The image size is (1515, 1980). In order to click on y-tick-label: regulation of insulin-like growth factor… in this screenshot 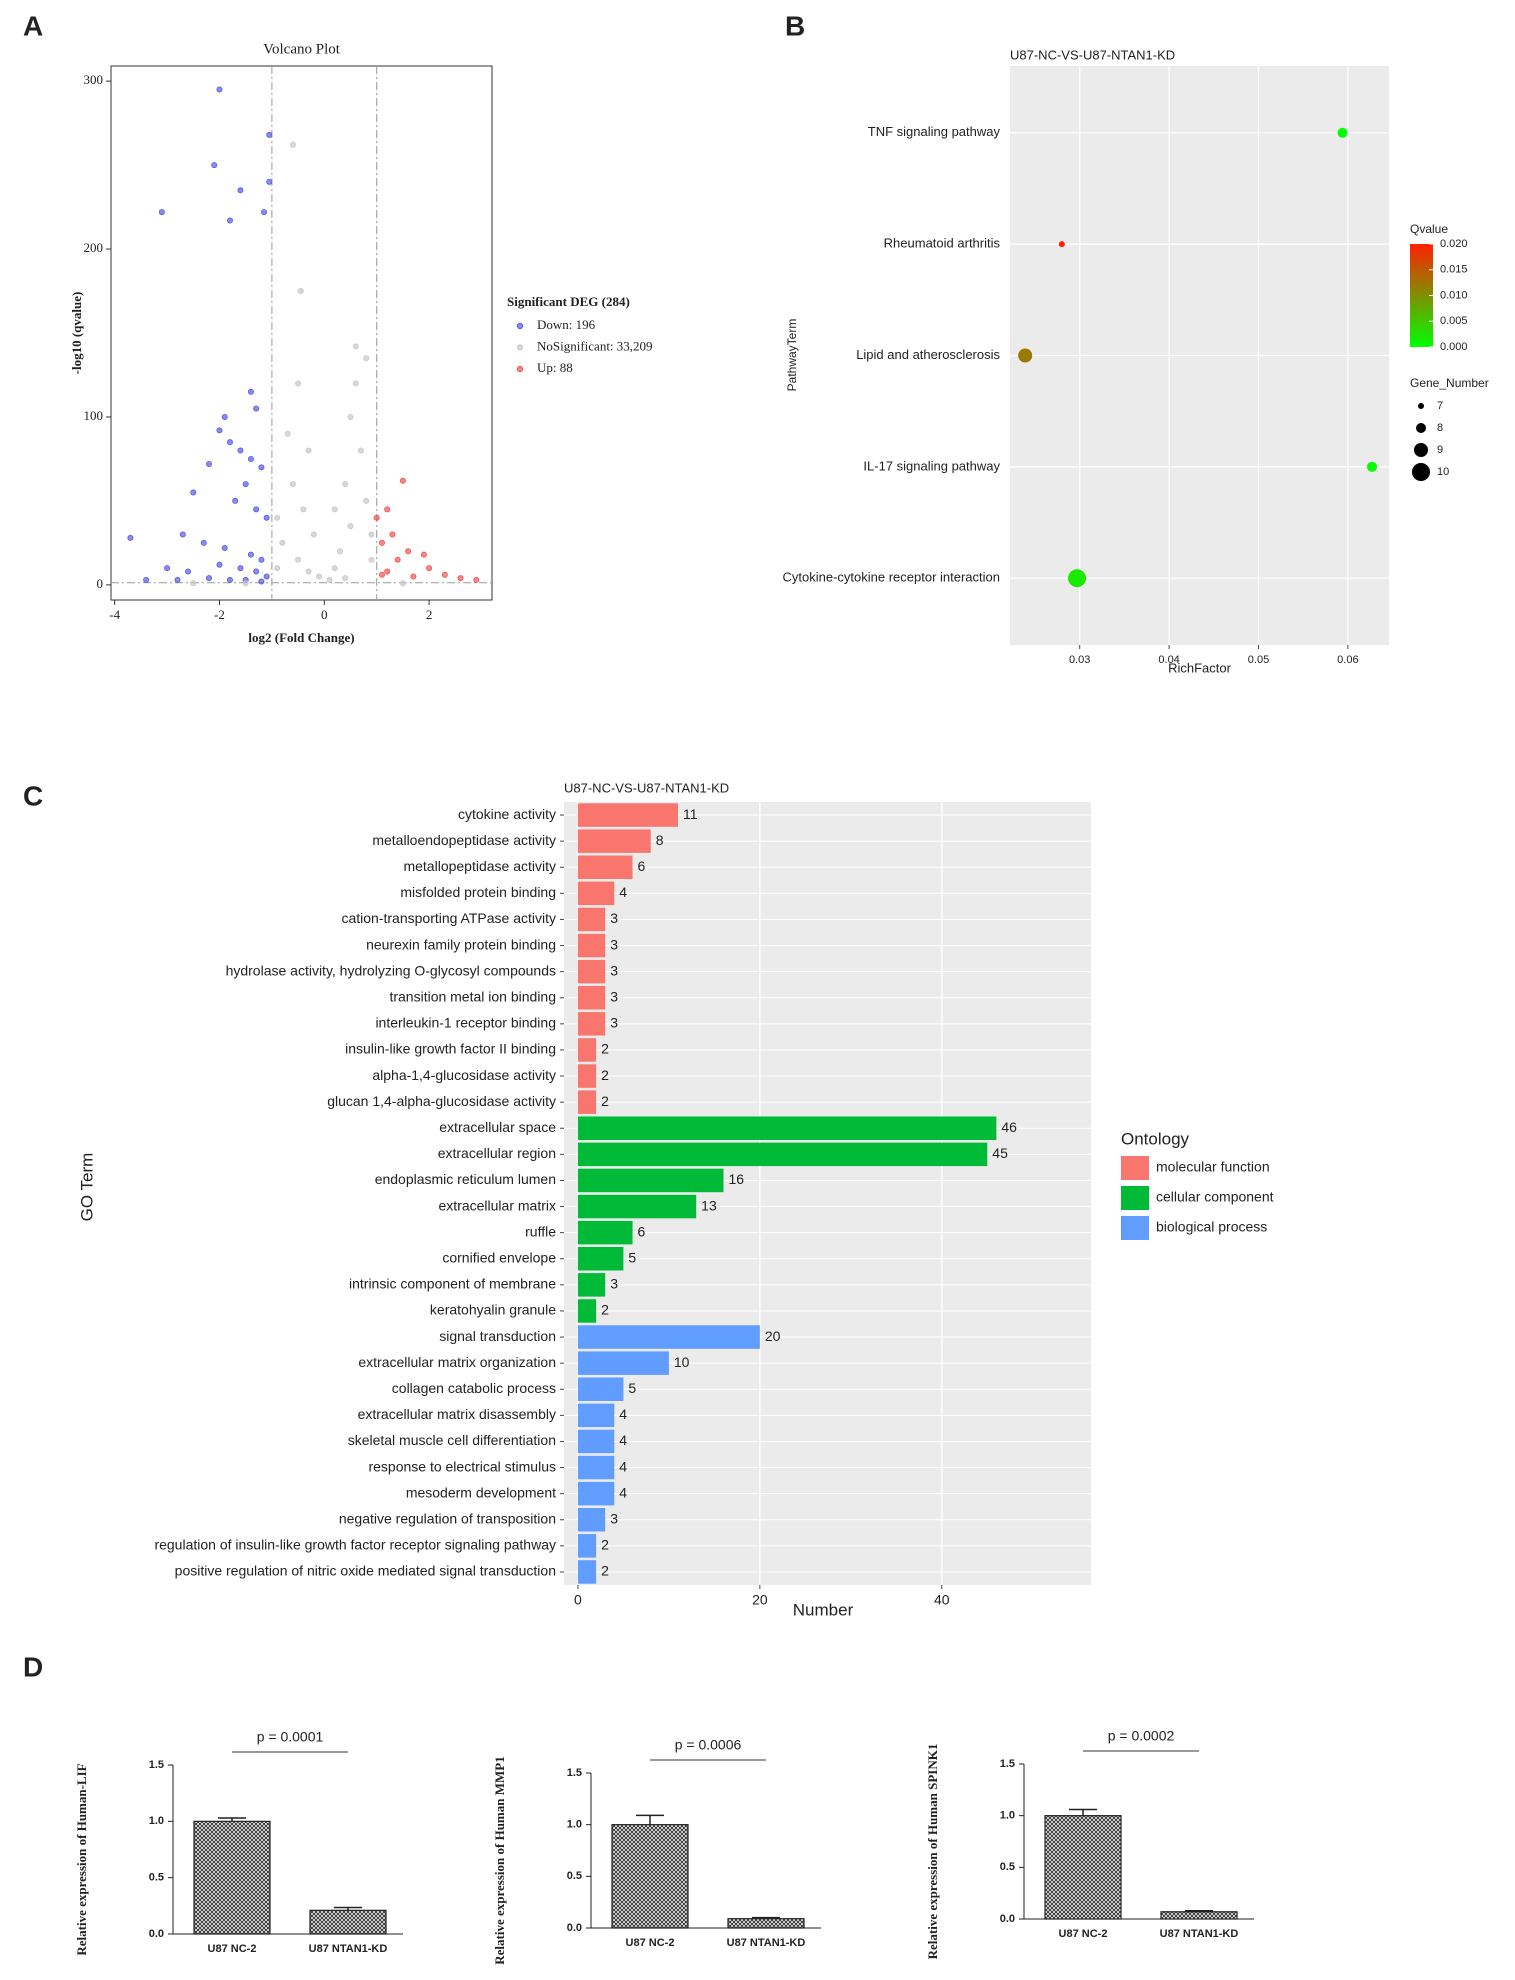, I will do `click(355, 1545)`.